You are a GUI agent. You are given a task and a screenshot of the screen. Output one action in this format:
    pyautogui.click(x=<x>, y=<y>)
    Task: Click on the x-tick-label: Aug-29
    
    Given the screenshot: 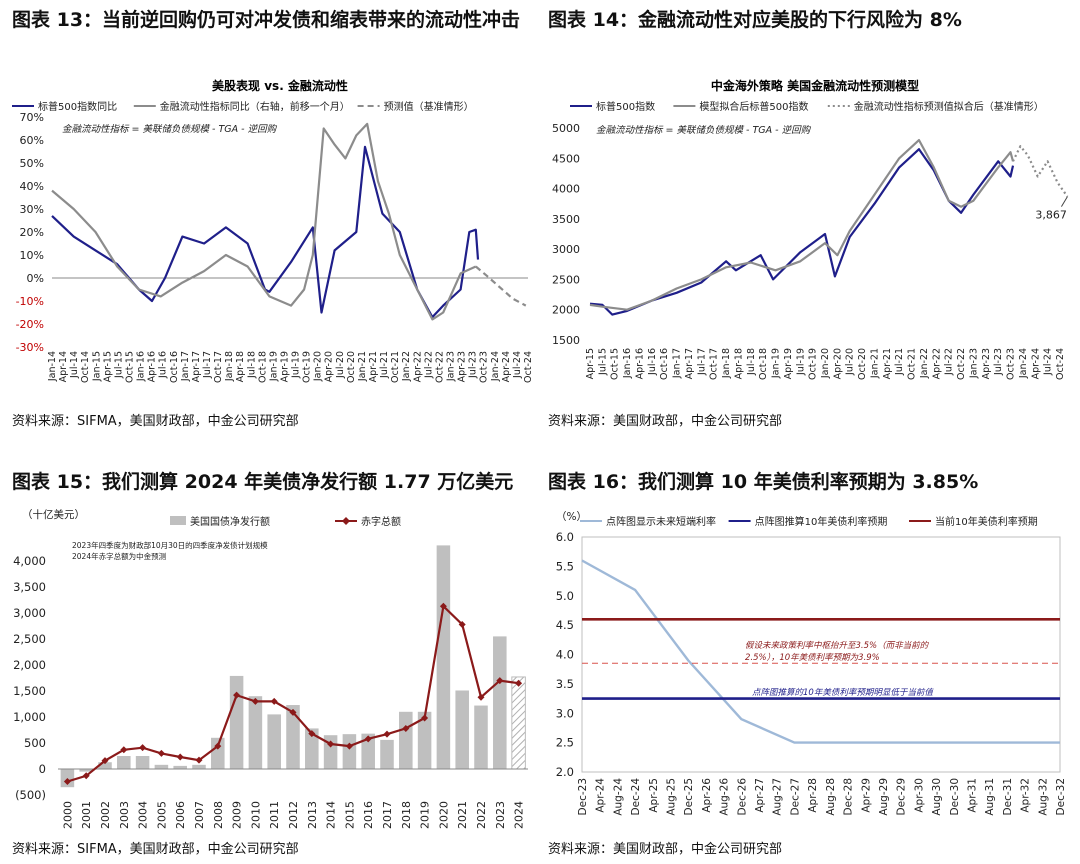 What is the action you would take?
    pyautogui.click(x=884, y=797)
    